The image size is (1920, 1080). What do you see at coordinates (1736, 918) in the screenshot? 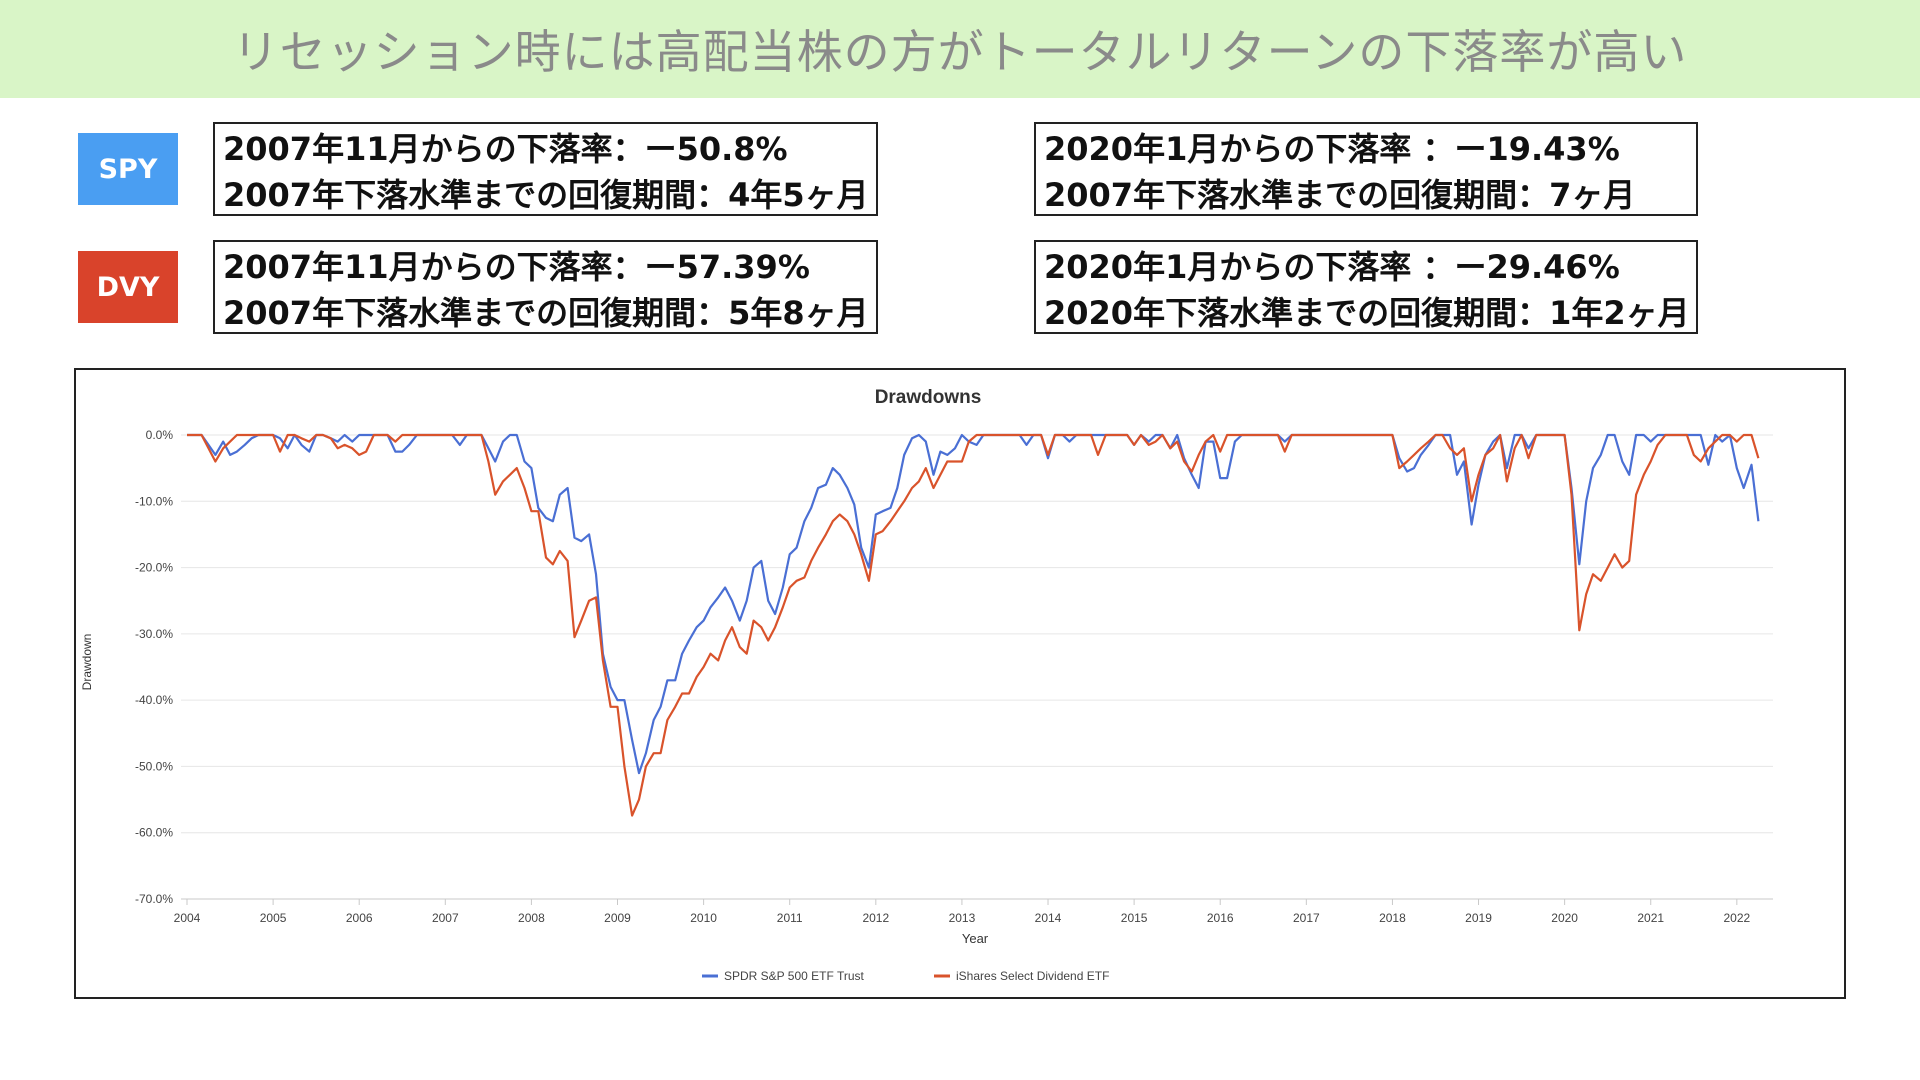
I see `x-tick-label: 2022` at bounding box center [1736, 918].